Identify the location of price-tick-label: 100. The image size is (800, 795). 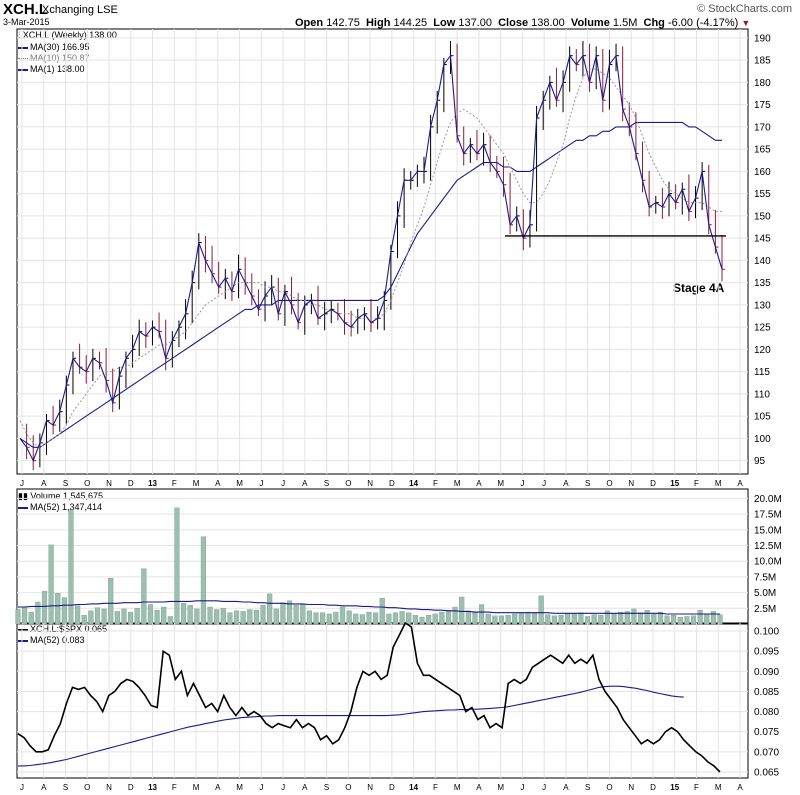
(762, 439).